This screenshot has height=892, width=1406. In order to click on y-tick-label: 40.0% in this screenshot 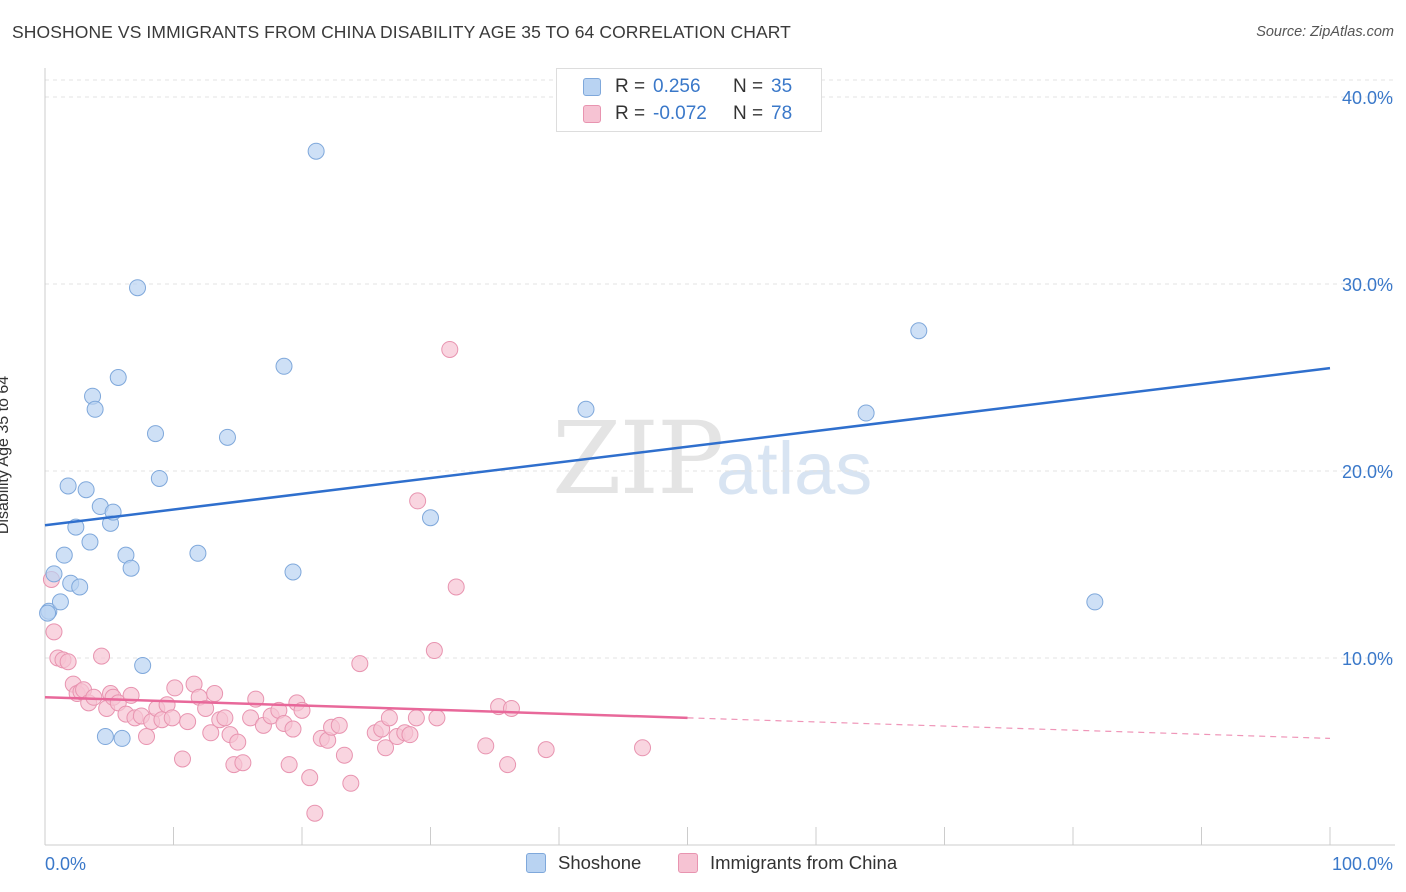, I will do `click(1367, 98)`.